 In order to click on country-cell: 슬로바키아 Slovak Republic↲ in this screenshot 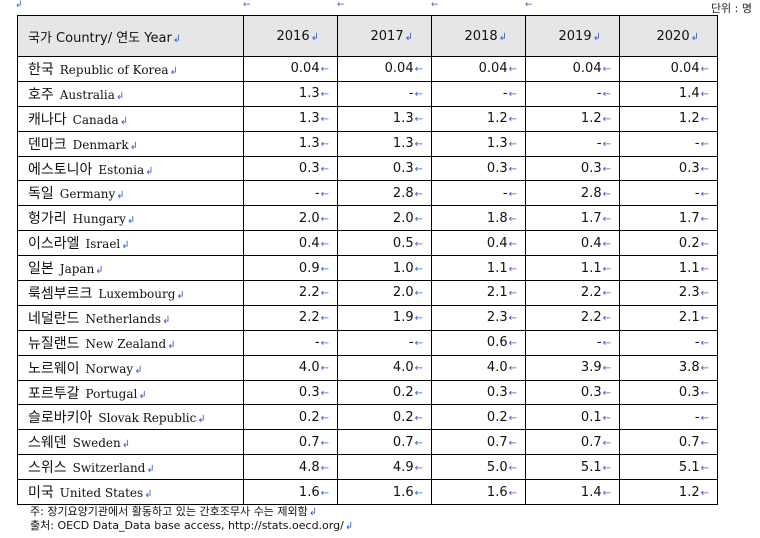, I will do `click(130, 417)`.